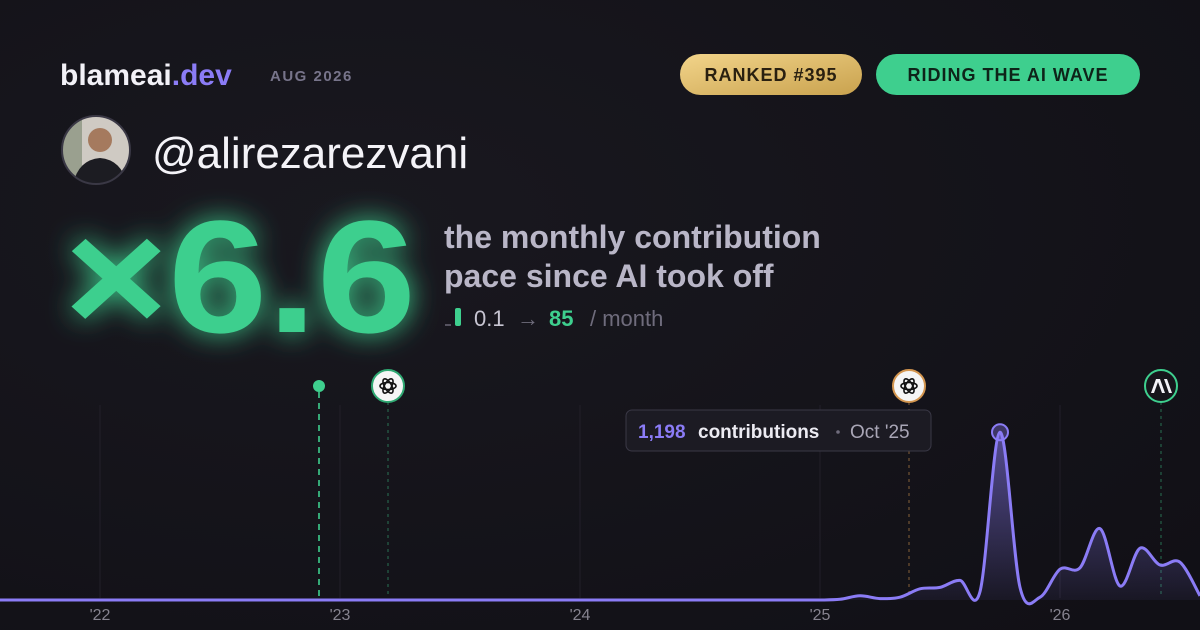 The height and width of the screenshot is (630, 1200). I want to click on tooltip-value: 1,198, so click(662, 432).